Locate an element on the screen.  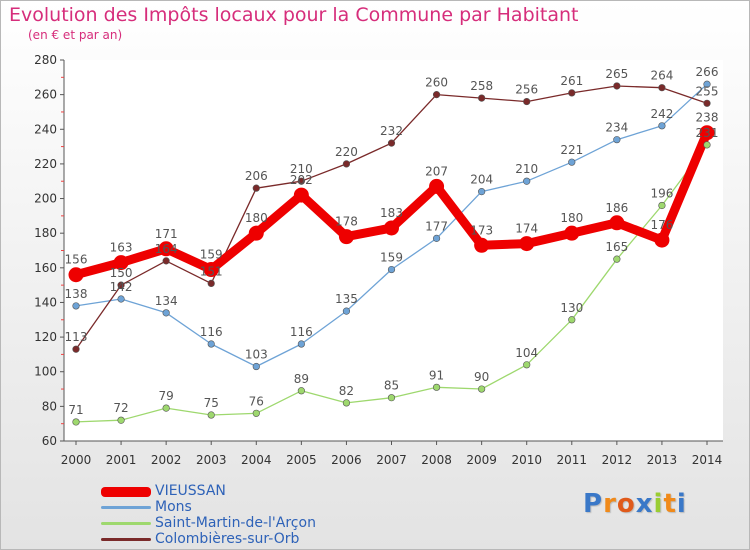
y-tick-label: 200 is located at coordinates (45, 199).